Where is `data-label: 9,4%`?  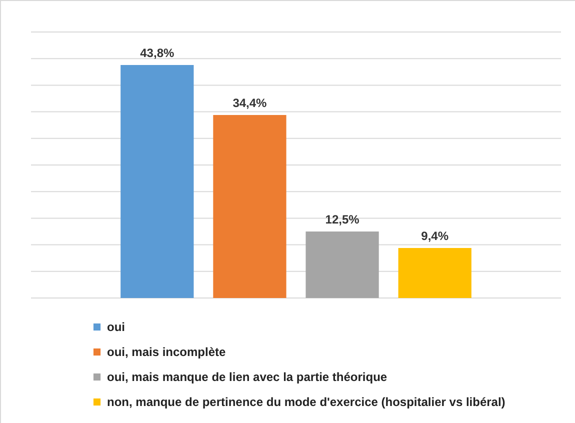
data-label: 9,4% is located at coordinates (435, 235).